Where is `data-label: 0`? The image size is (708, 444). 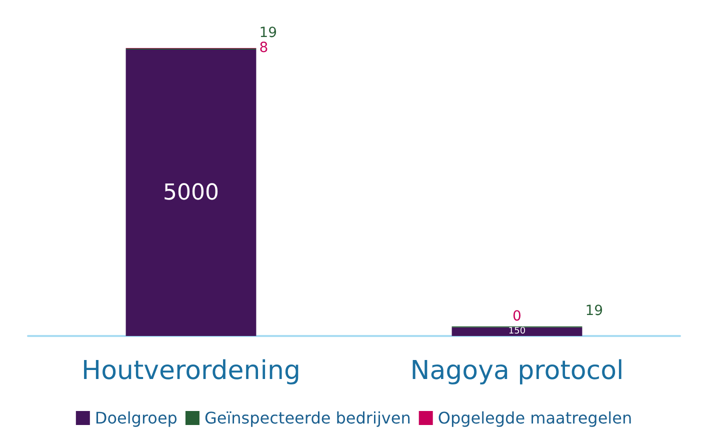 data-label: 0 is located at coordinates (517, 316).